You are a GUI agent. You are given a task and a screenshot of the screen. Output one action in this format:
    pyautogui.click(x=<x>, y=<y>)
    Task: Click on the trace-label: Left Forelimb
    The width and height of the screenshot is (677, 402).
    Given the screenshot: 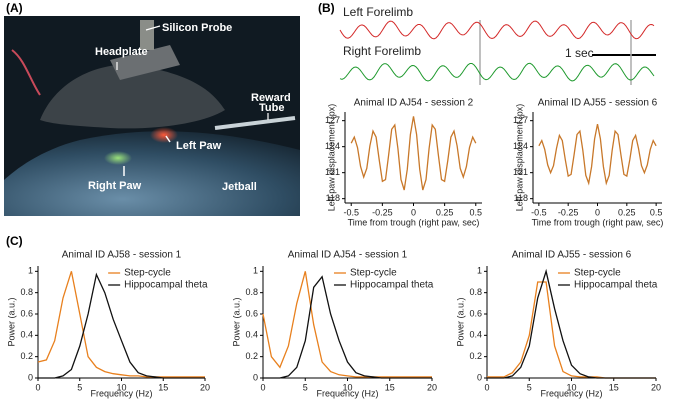 What is the action you would take?
    pyautogui.click(x=378, y=12)
    